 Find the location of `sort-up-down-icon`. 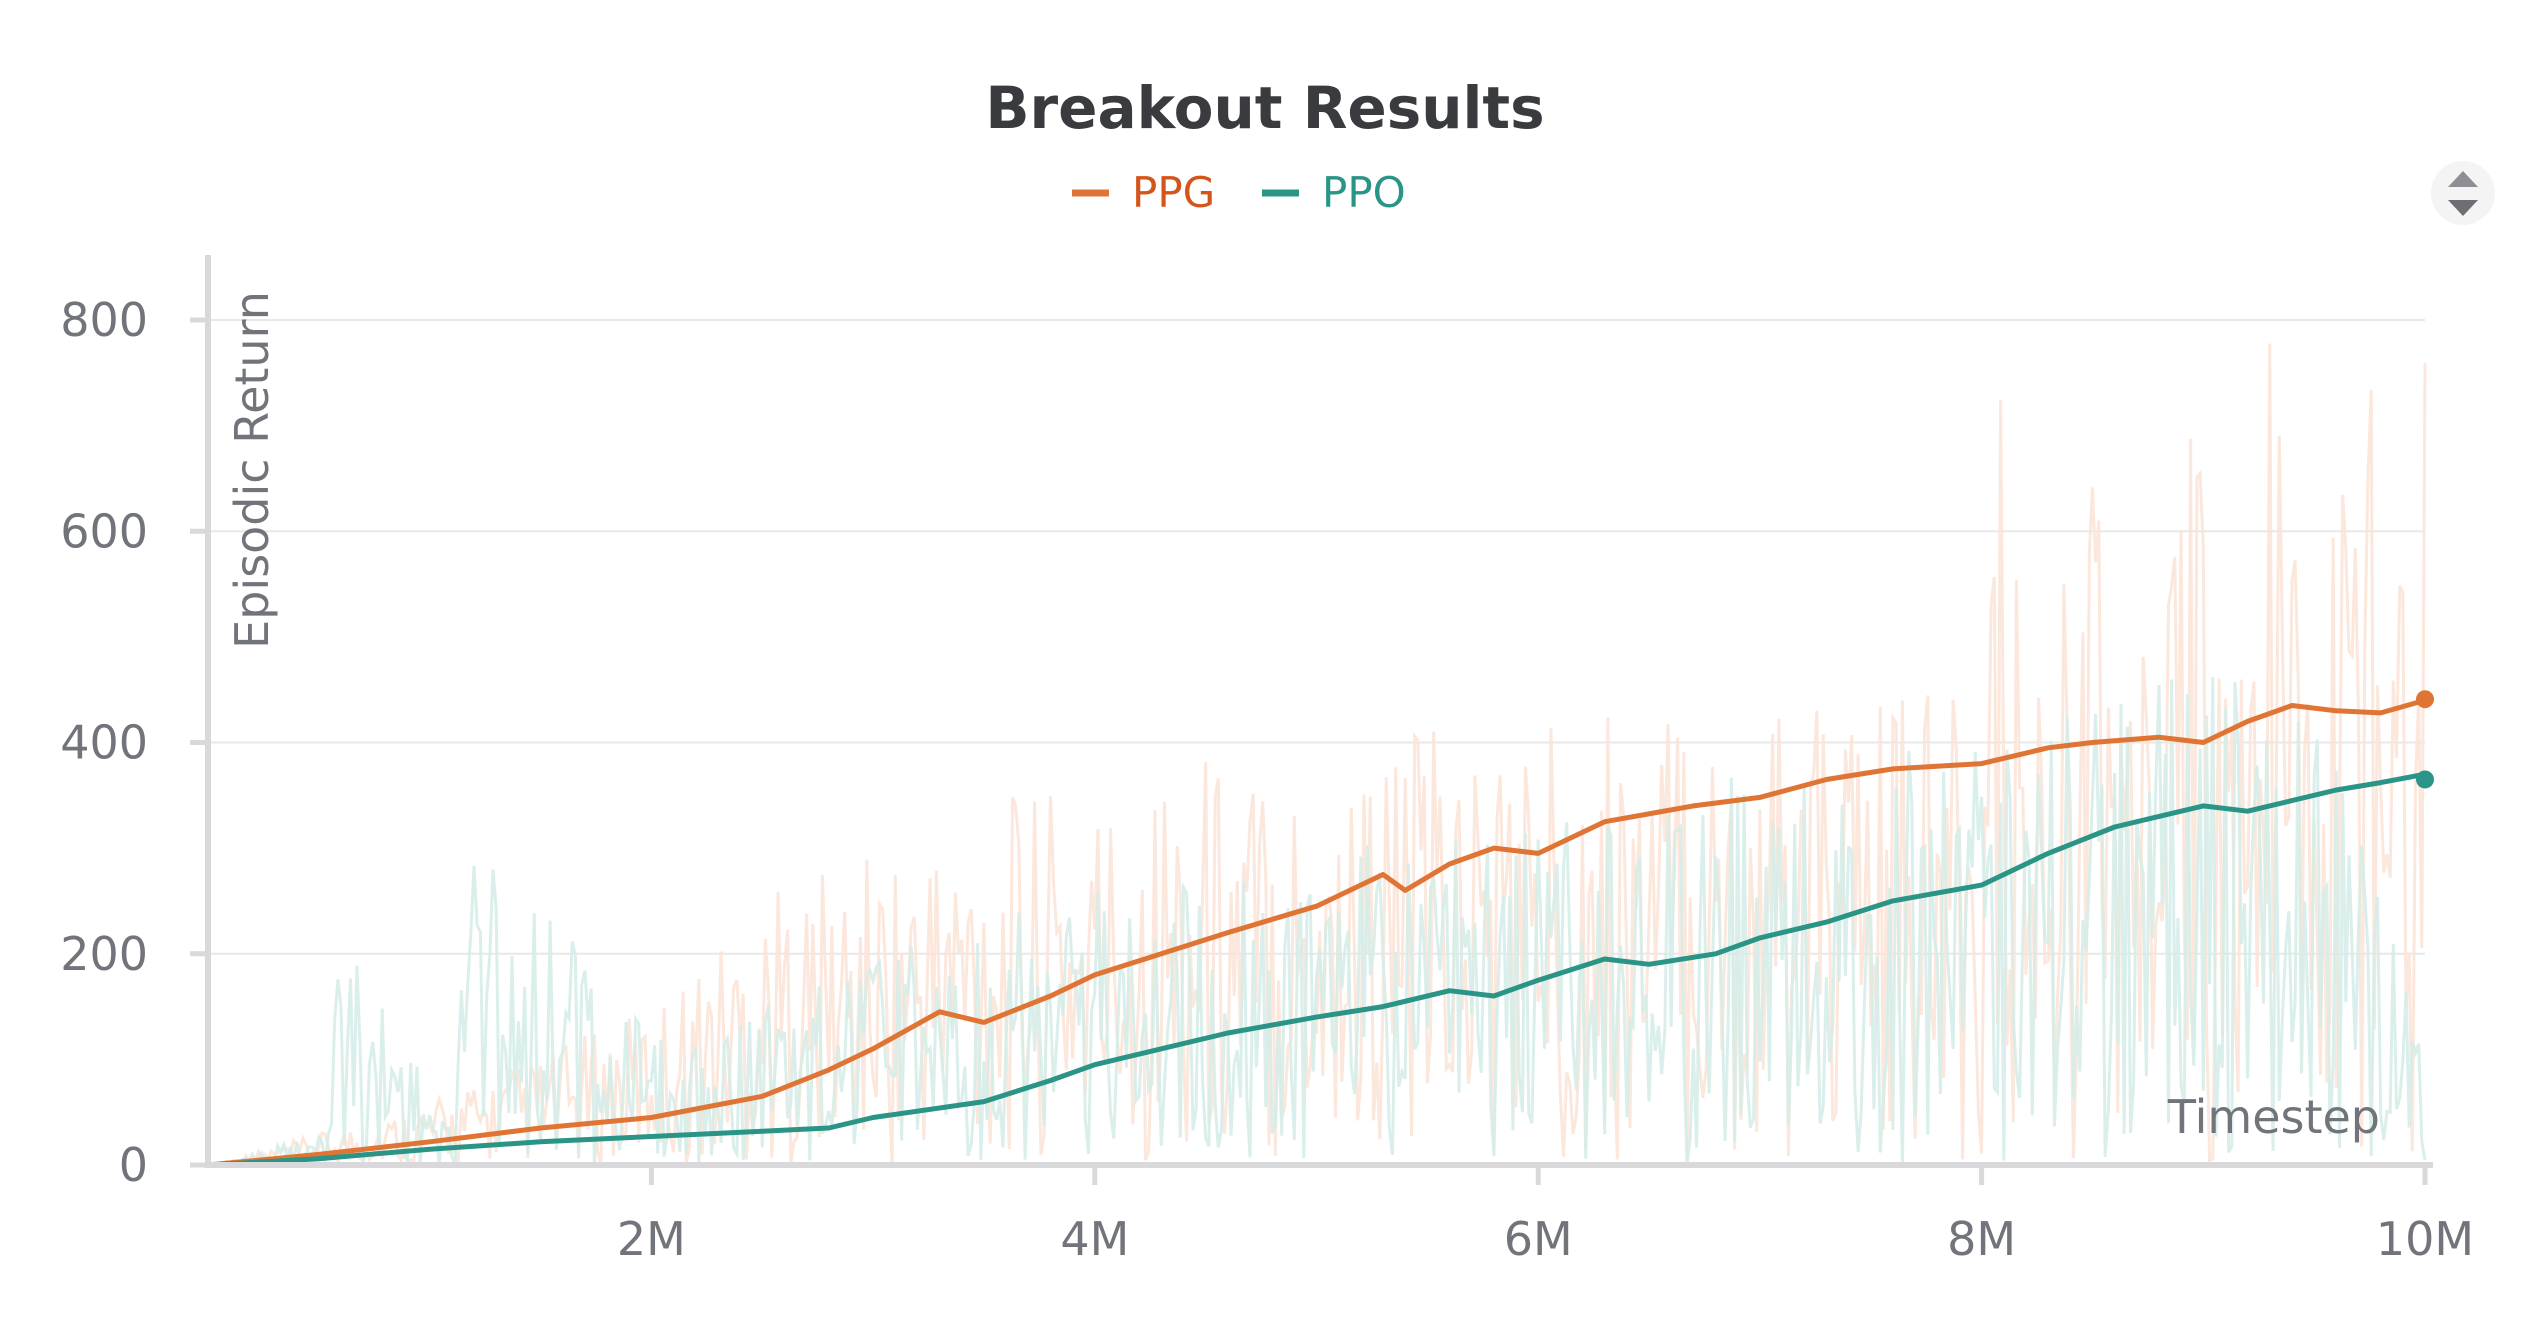

sort-up-down-icon is located at coordinates (2463, 193).